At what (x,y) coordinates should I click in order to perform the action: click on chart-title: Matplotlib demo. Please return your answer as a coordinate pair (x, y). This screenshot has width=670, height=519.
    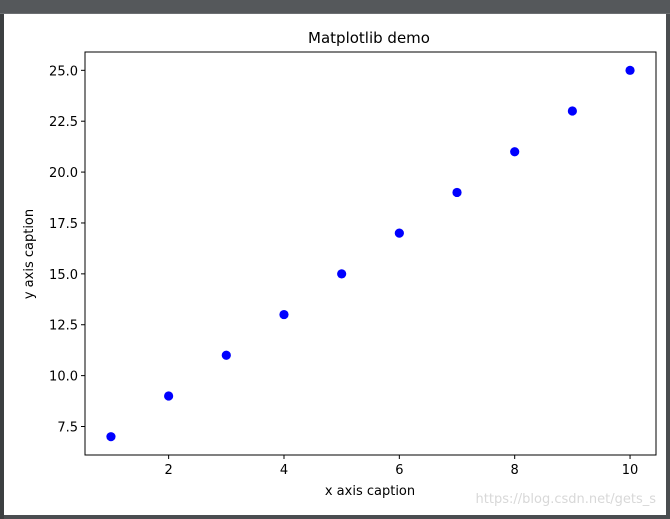
    Looking at the image, I should click on (369, 38).